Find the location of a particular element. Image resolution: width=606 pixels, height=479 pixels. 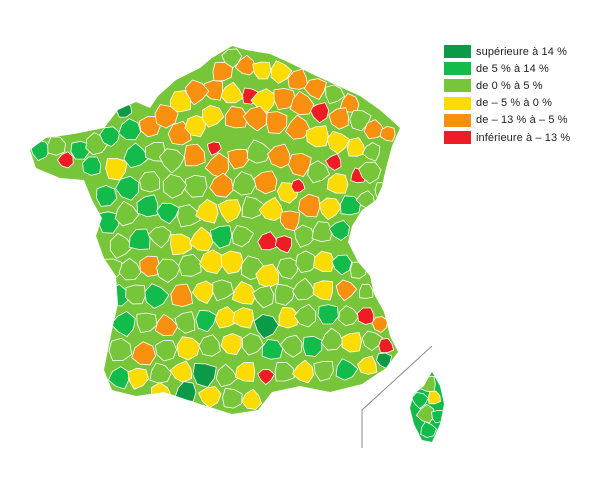

legend-item: de 0 % à 5 % is located at coordinates (519, 85).